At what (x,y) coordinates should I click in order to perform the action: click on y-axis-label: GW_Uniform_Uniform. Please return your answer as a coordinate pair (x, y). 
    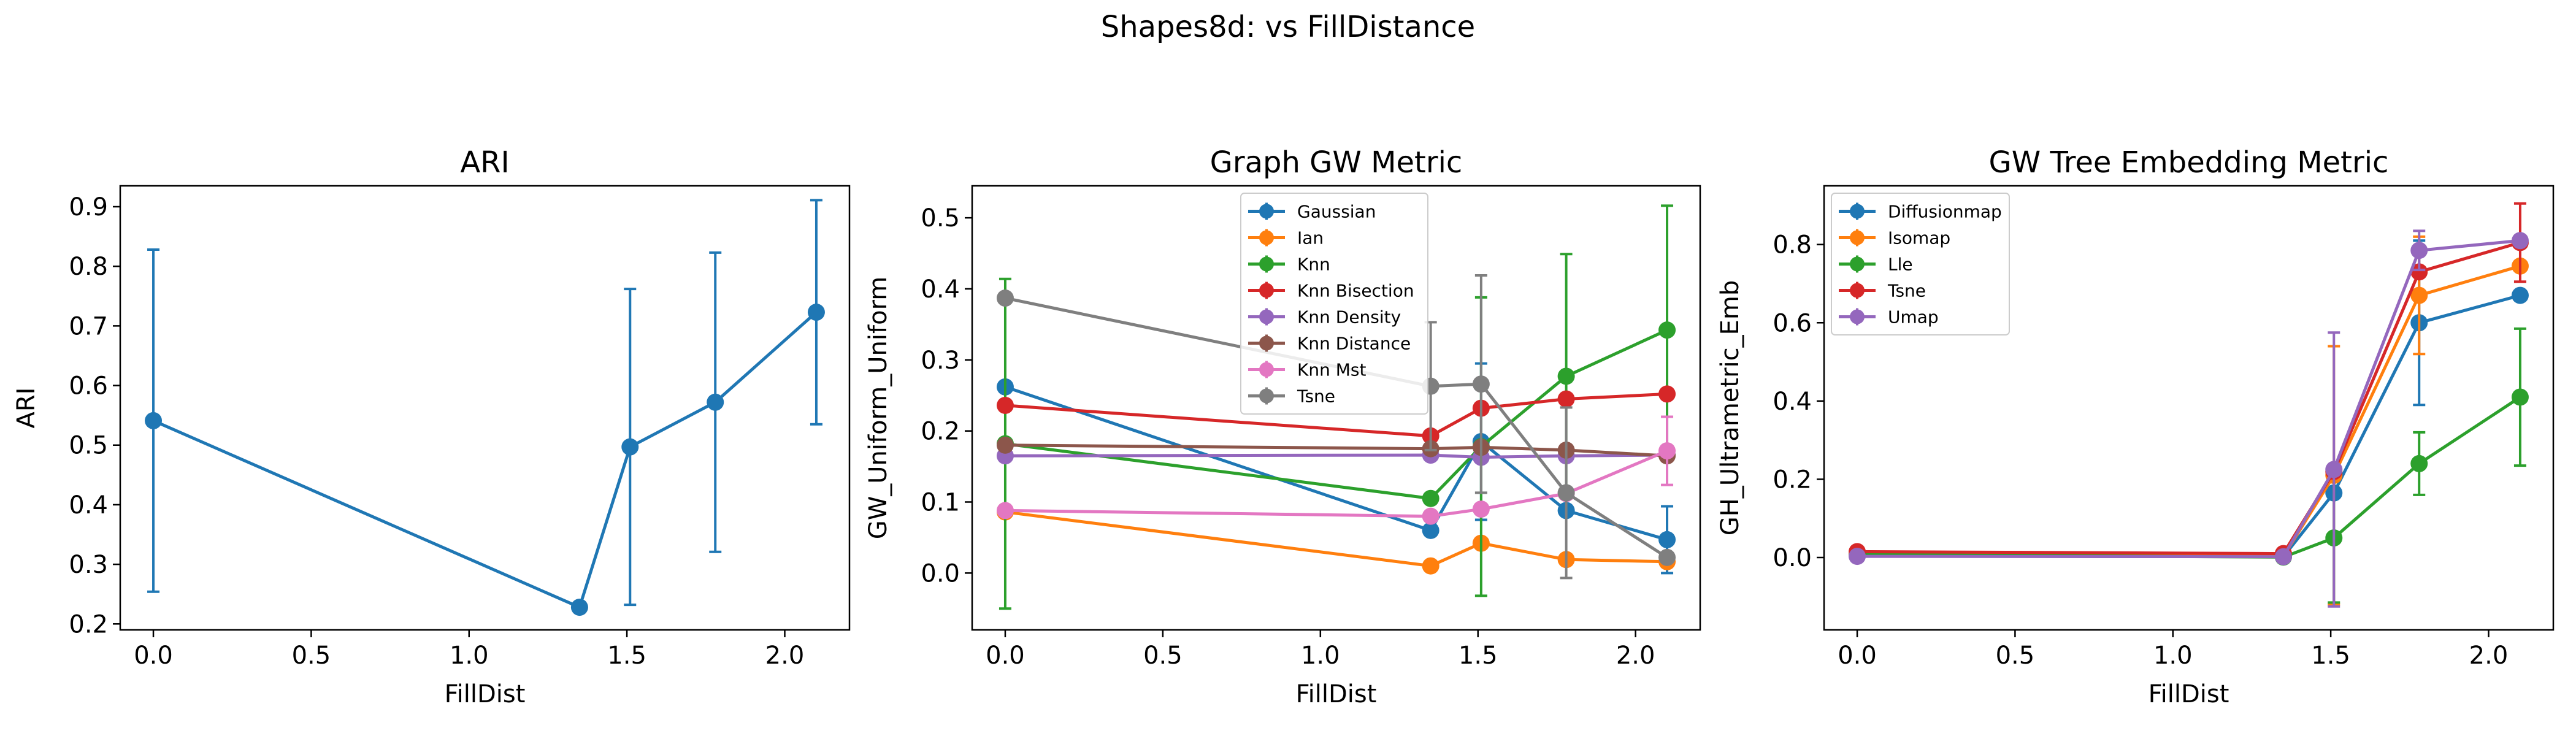
    Looking at the image, I should click on (878, 408).